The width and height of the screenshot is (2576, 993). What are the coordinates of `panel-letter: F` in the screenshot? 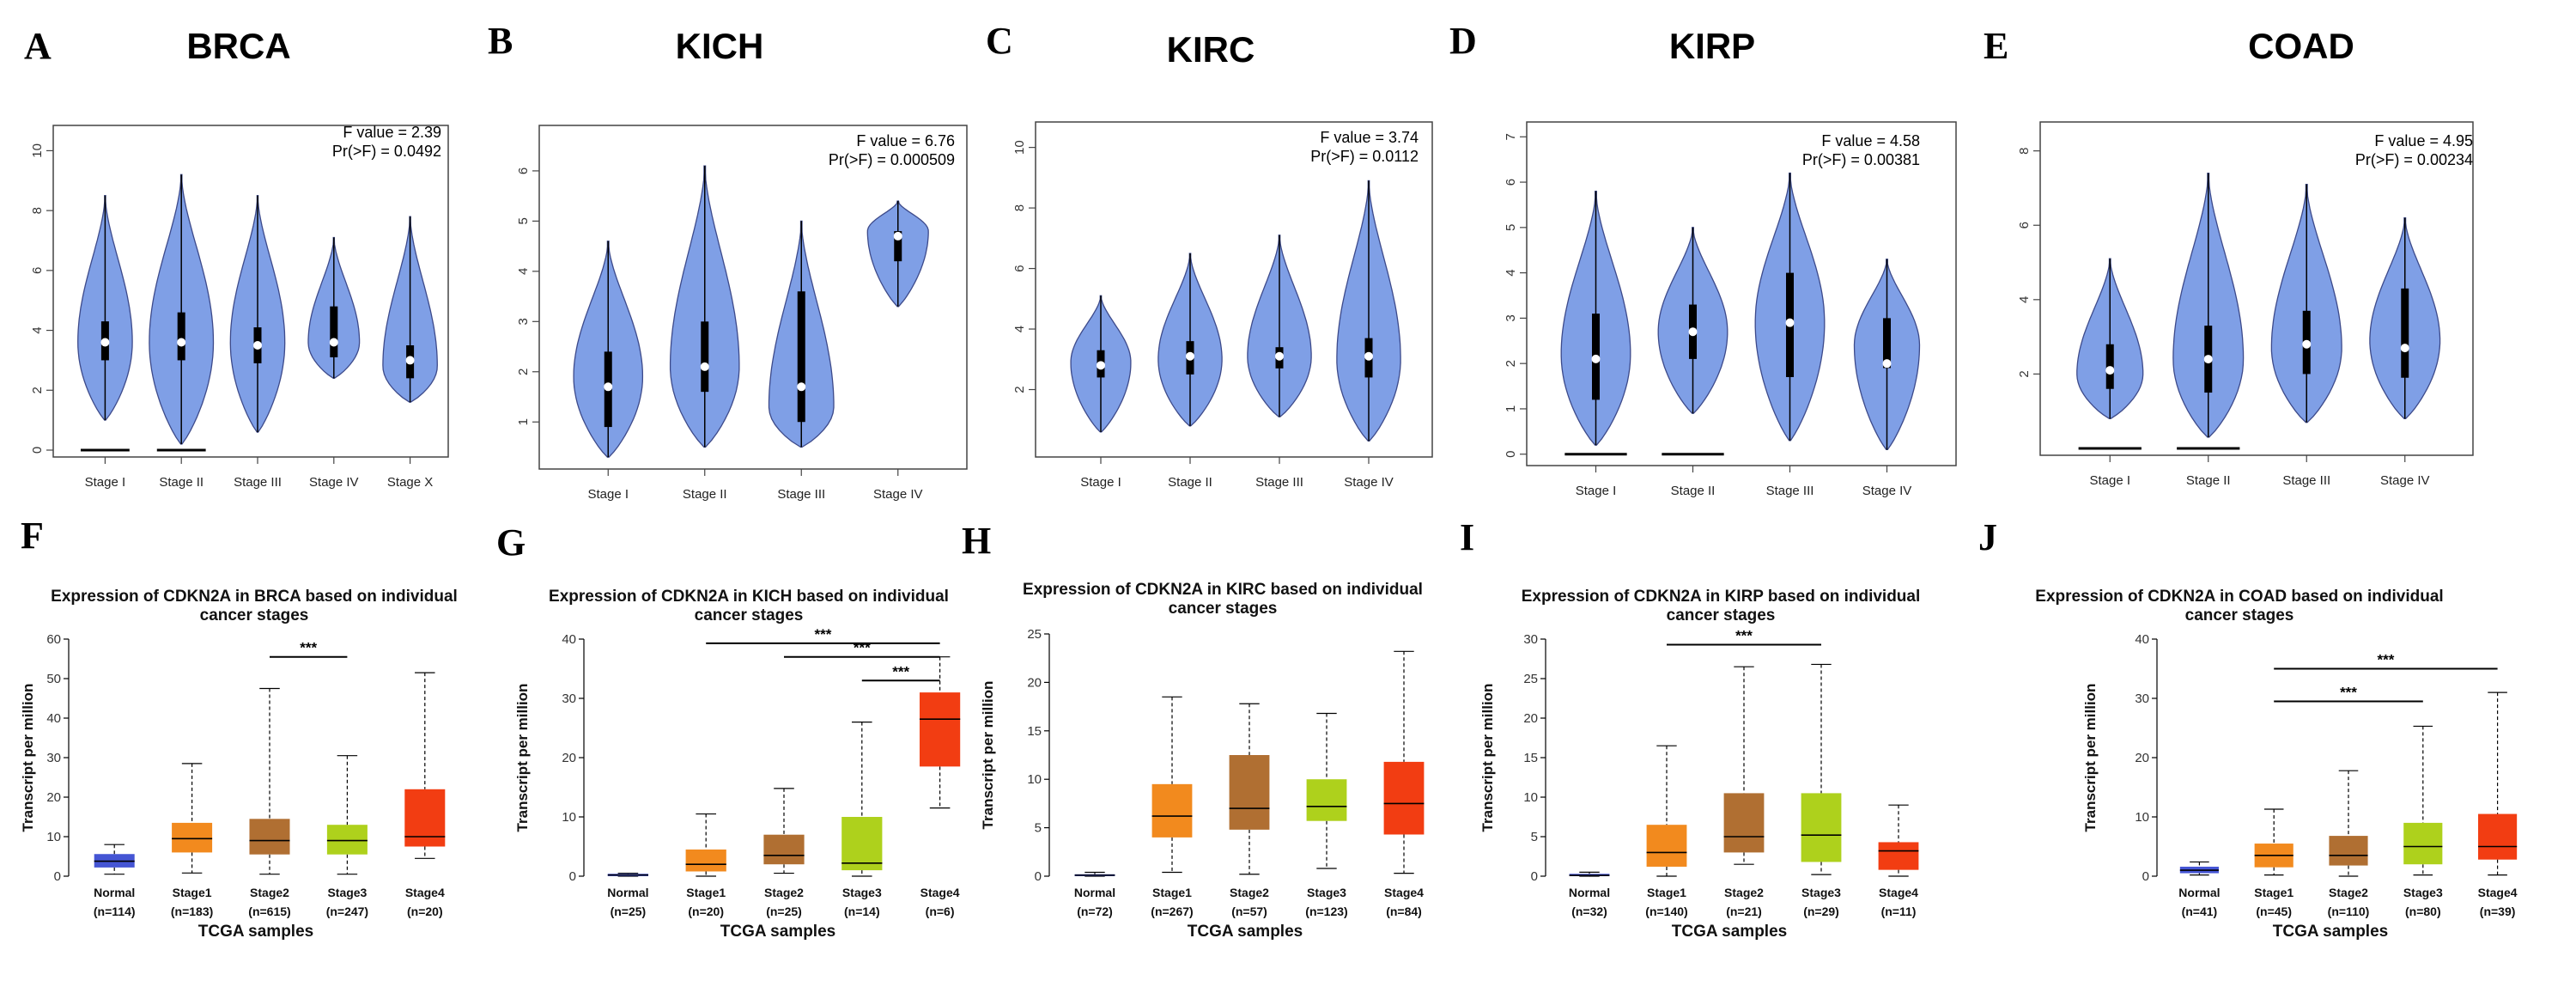 It's located at (32, 536).